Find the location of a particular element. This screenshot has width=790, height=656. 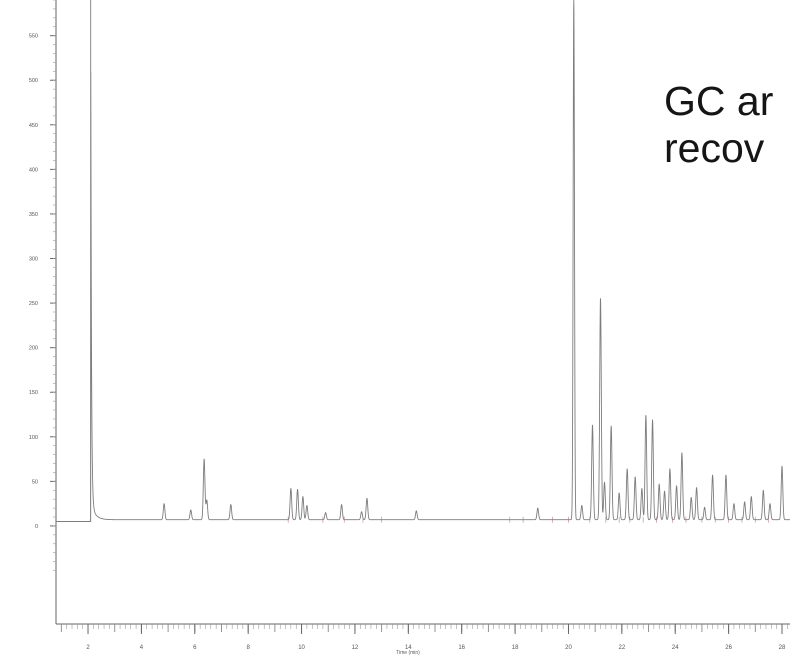

y-tick-label: 50 is located at coordinates (35, 482).